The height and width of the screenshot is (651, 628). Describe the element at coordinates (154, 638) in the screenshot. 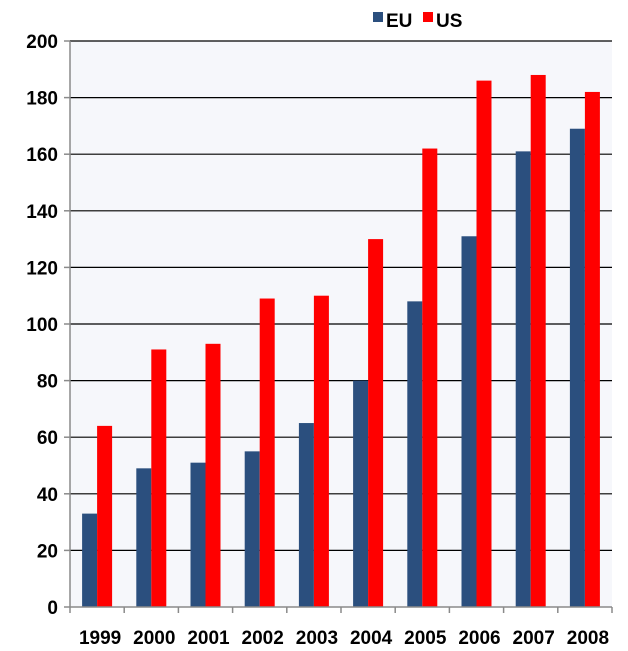

I see `x-tick-label: 2000` at that location.